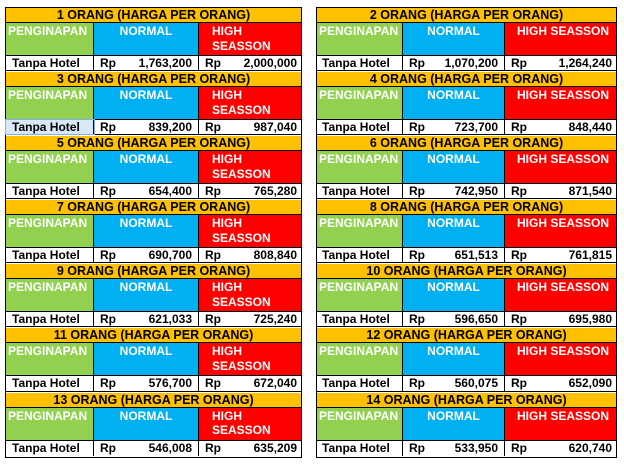 The image size is (624, 466). What do you see at coordinates (146, 448) in the screenshot?
I see `normal-price-cell: Rp 546,008` at bounding box center [146, 448].